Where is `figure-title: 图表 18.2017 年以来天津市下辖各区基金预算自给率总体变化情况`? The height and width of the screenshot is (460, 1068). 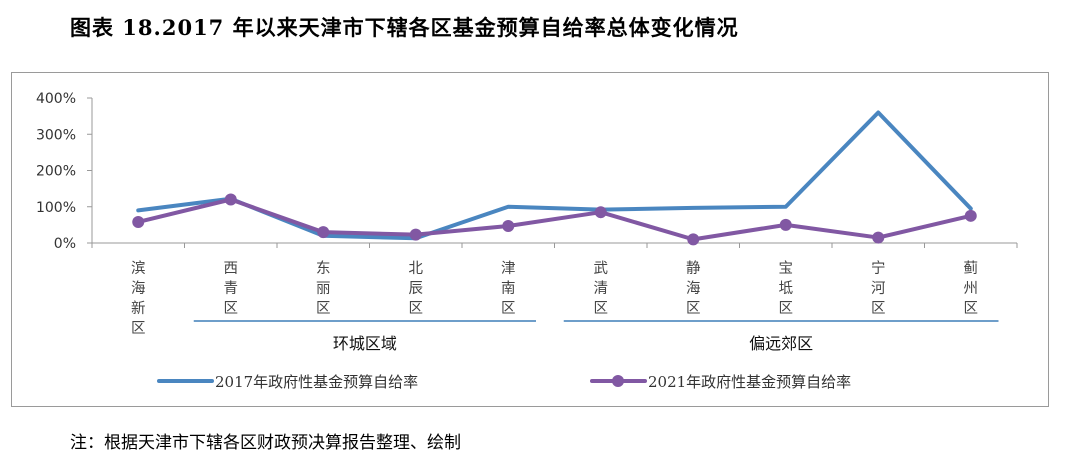
figure-title: 图表 18.2017 年以来天津市下辖各区基金预算自给率总体变化情况 is located at coordinates (404, 27).